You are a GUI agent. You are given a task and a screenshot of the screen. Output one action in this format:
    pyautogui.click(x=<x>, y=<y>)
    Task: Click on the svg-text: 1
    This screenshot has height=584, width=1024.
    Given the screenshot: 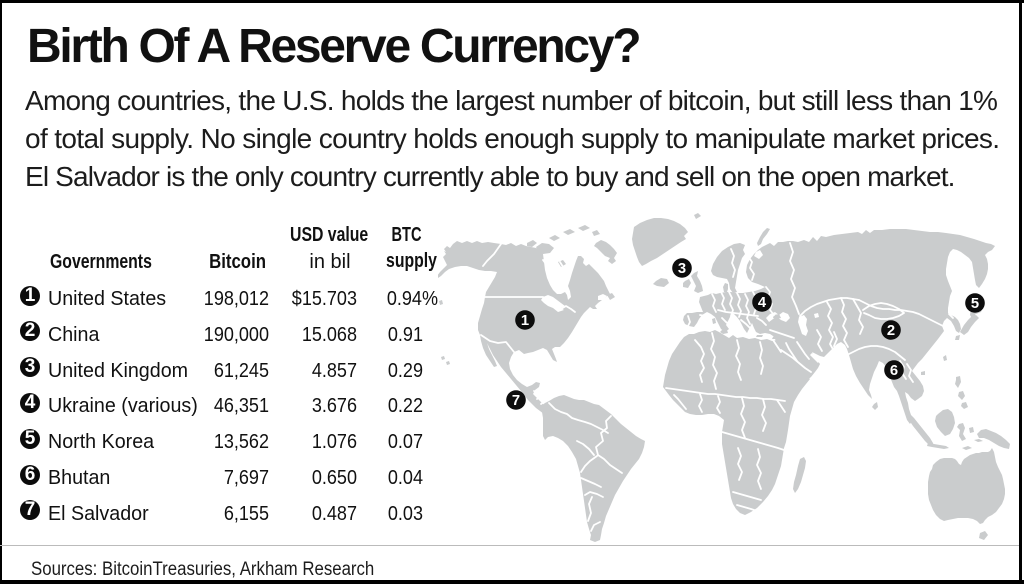 What is the action you would take?
    pyautogui.click(x=525, y=321)
    